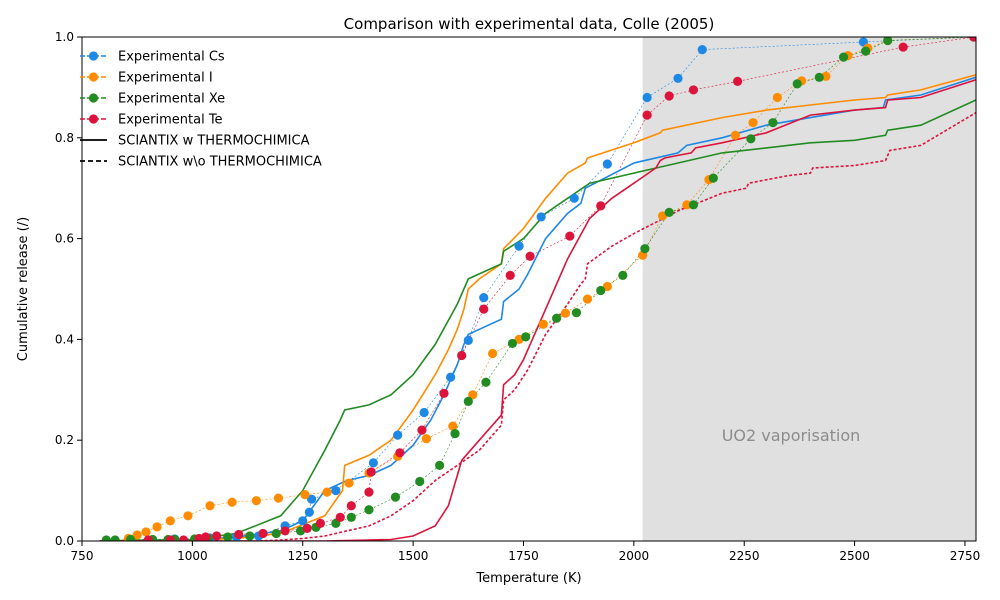 The image size is (1000, 600). What do you see at coordinates (64, 239) in the screenshot?
I see `y-tick-label: 0.6` at bounding box center [64, 239].